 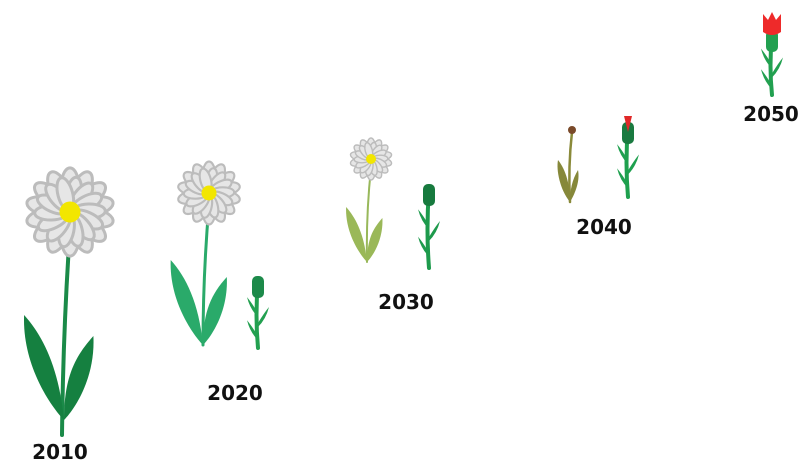 I want to click on tulip-head, so click(x=772, y=23).